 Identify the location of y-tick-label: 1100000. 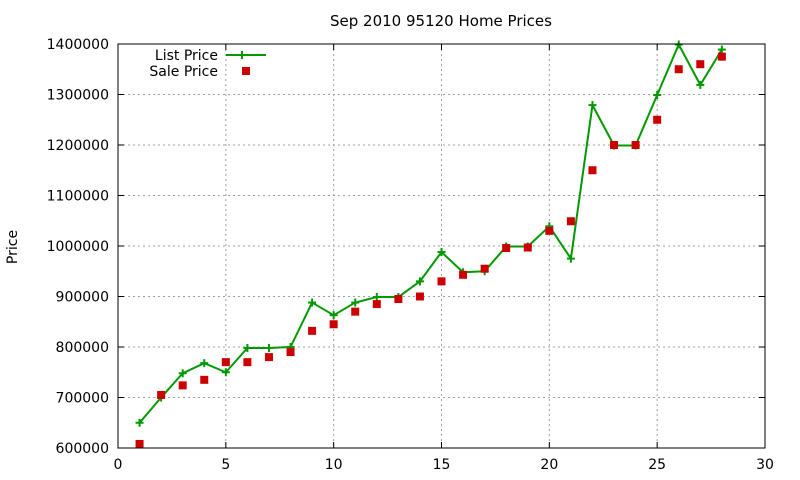
(78, 197).